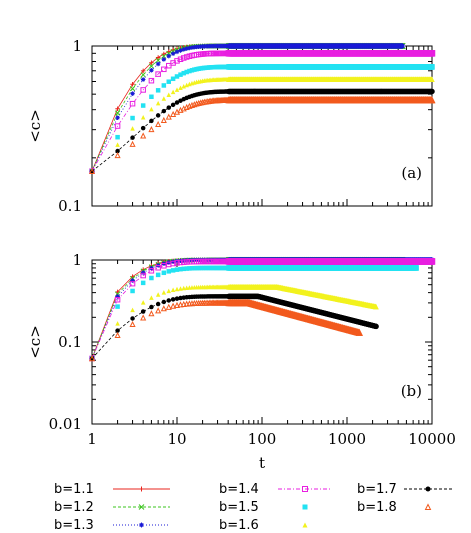 The image size is (471, 533). What do you see at coordinates (432, 439) in the screenshot?
I see `x-tick-label: 10000` at bounding box center [432, 439].